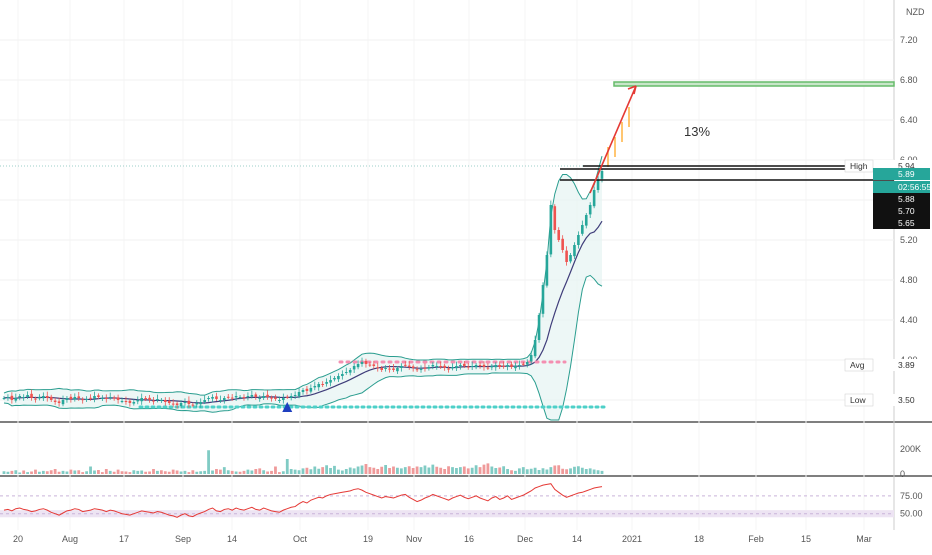 This screenshot has width=932, height=555. What do you see at coordinates (909, 240) in the screenshot?
I see `price-tick-label: 5.20` at bounding box center [909, 240].